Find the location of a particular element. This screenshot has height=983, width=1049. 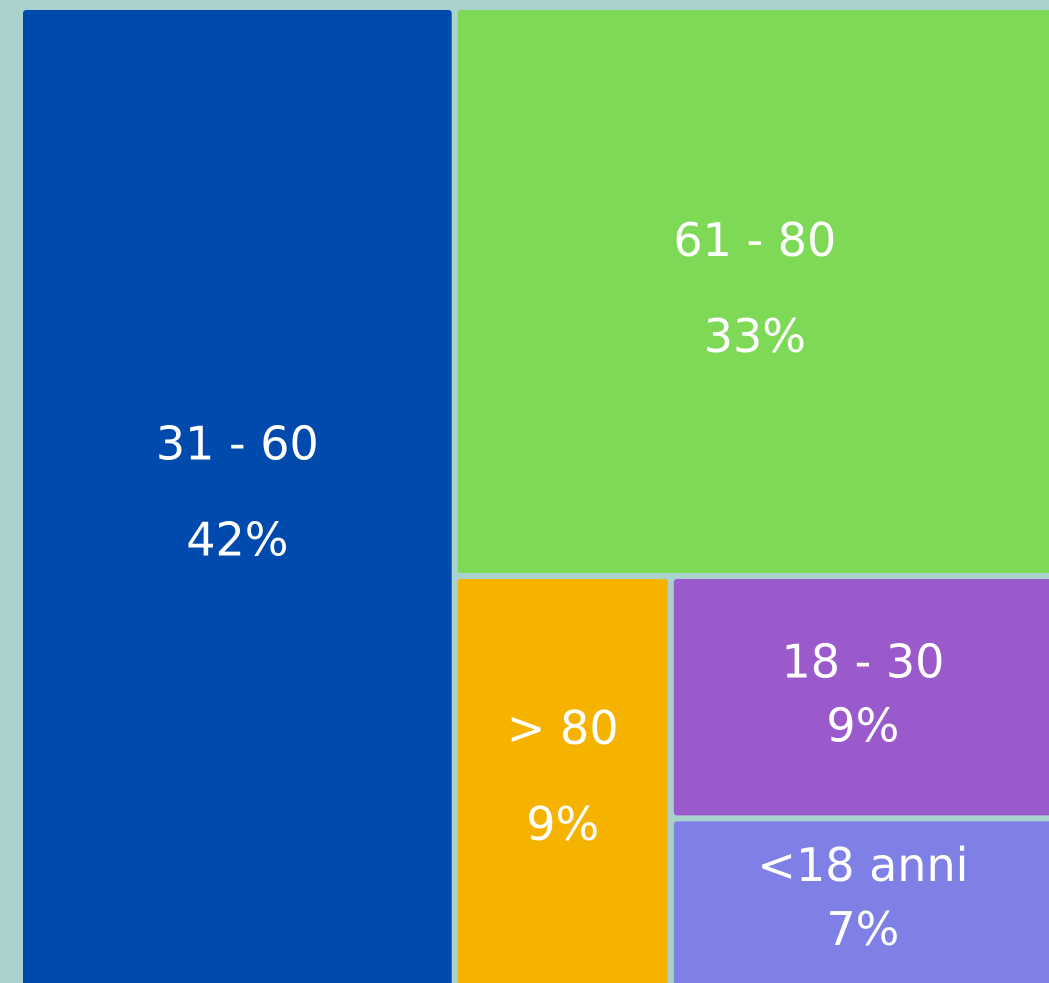

tile-label: 18 - 30 is located at coordinates (862, 662).